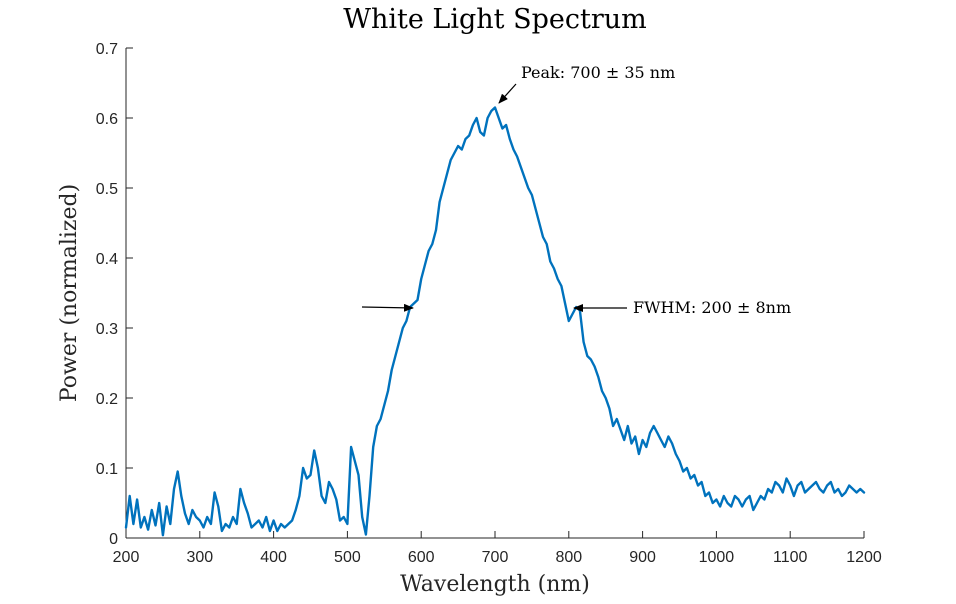  Describe the element at coordinates (107, 469) in the screenshot. I see `y-tick-label: 0.1` at that location.